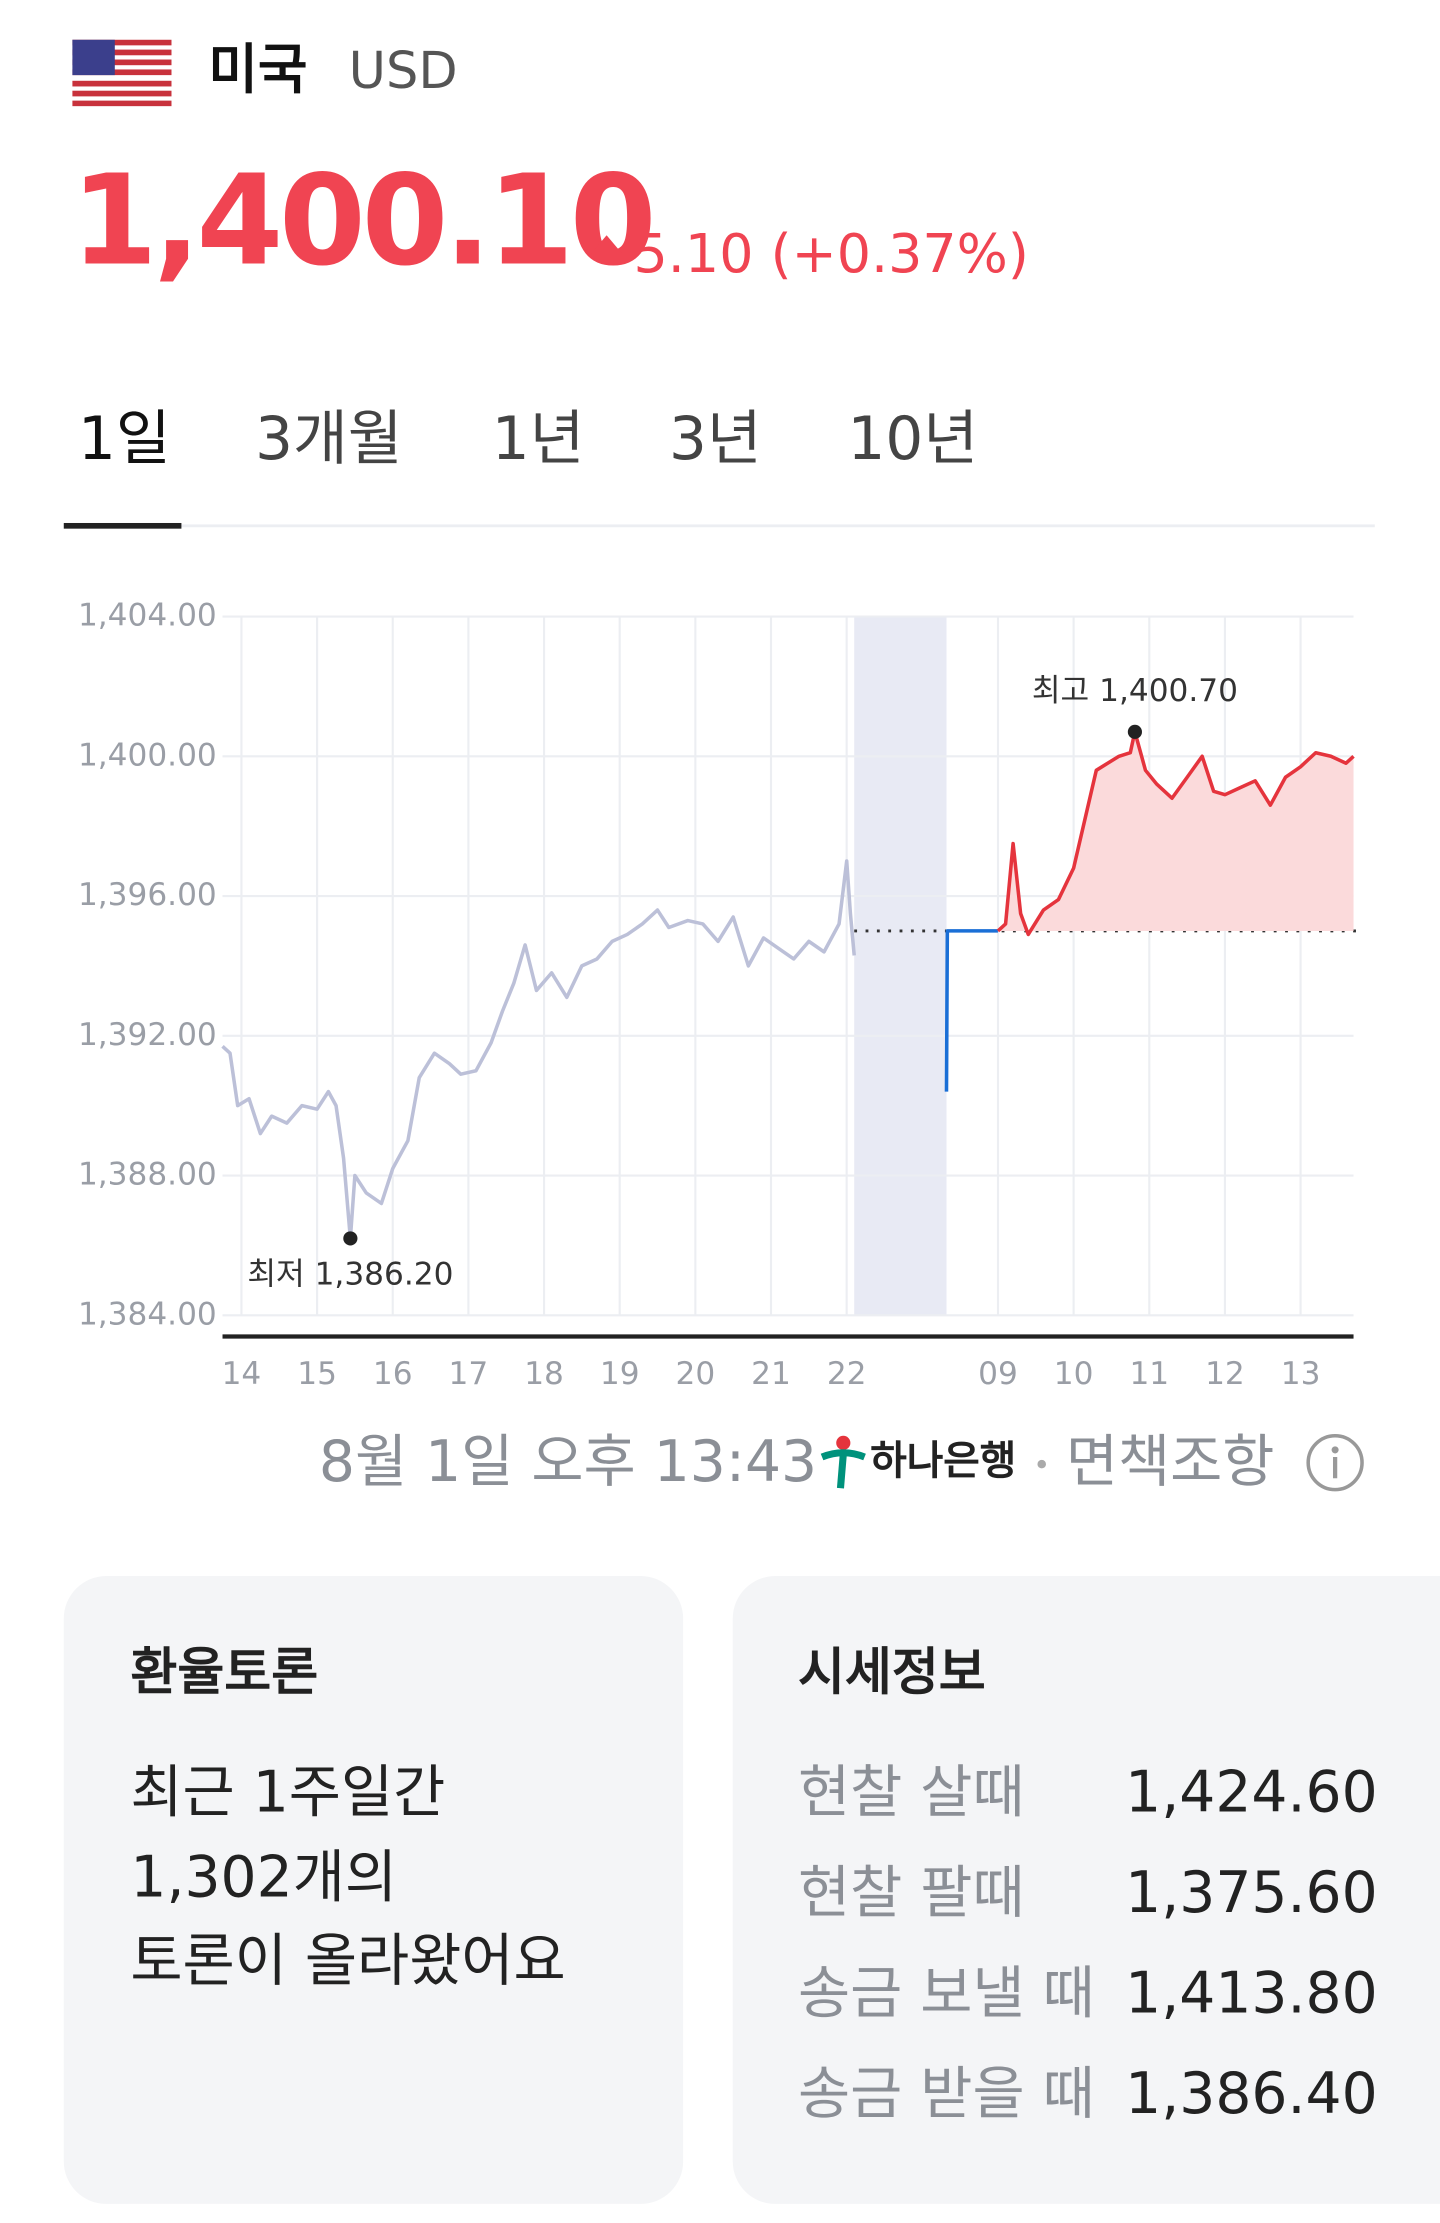 This screenshot has height=2223, width=1440. What do you see at coordinates (1335, 1462) in the screenshot?
I see `info-icon` at bounding box center [1335, 1462].